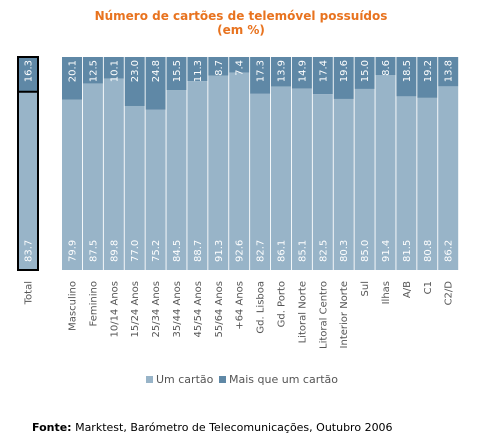  I want to click on data-label-um-cart-o-35-44-anos: 84.5, so click(177, 251).